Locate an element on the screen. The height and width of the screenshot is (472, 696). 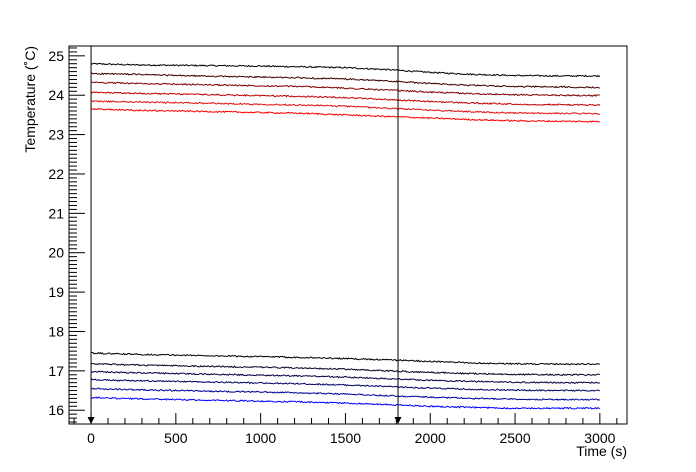
y-tick-label: 20 is located at coordinates (56, 253).